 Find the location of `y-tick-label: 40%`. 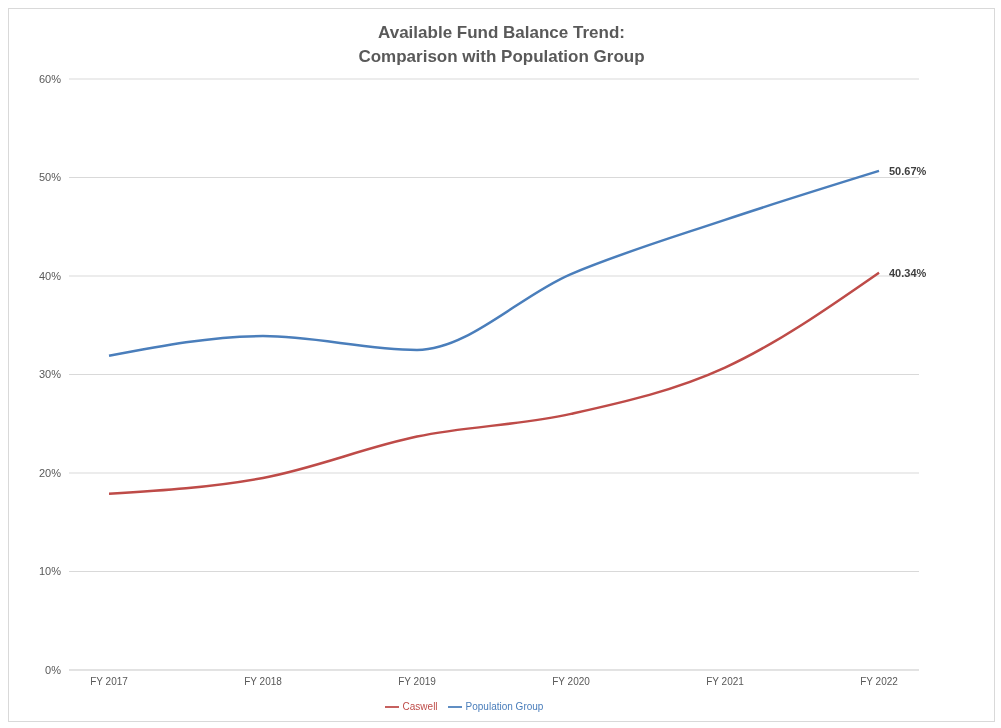

y-tick-label: 40% is located at coordinates (50, 275).